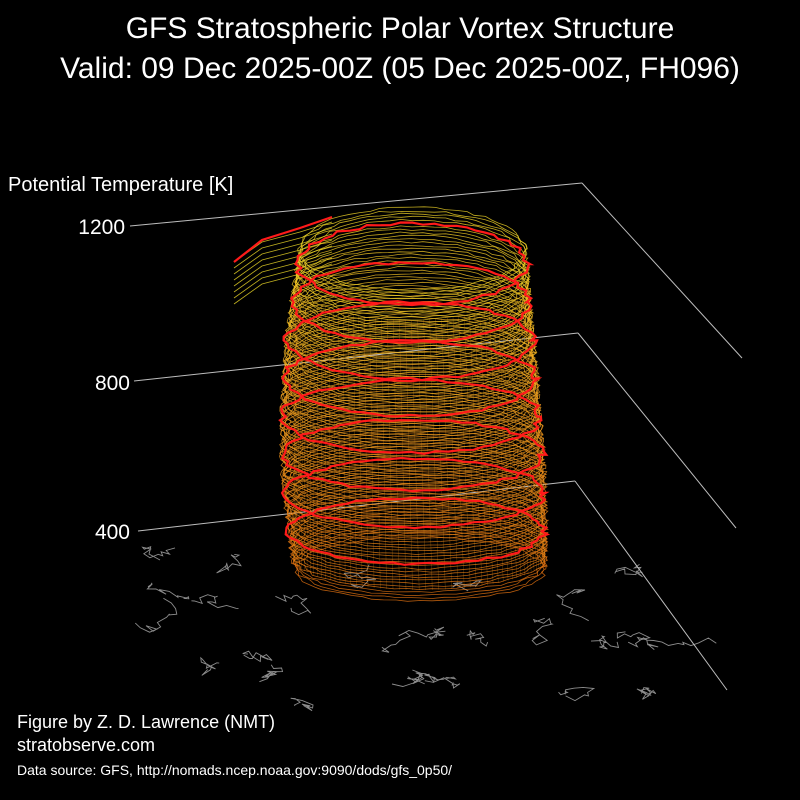 This screenshot has height=800, width=800. Describe the element at coordinates (121, 185) in the screenshot. I see `z-axis-label: Potential Temperature [K]` at that location.